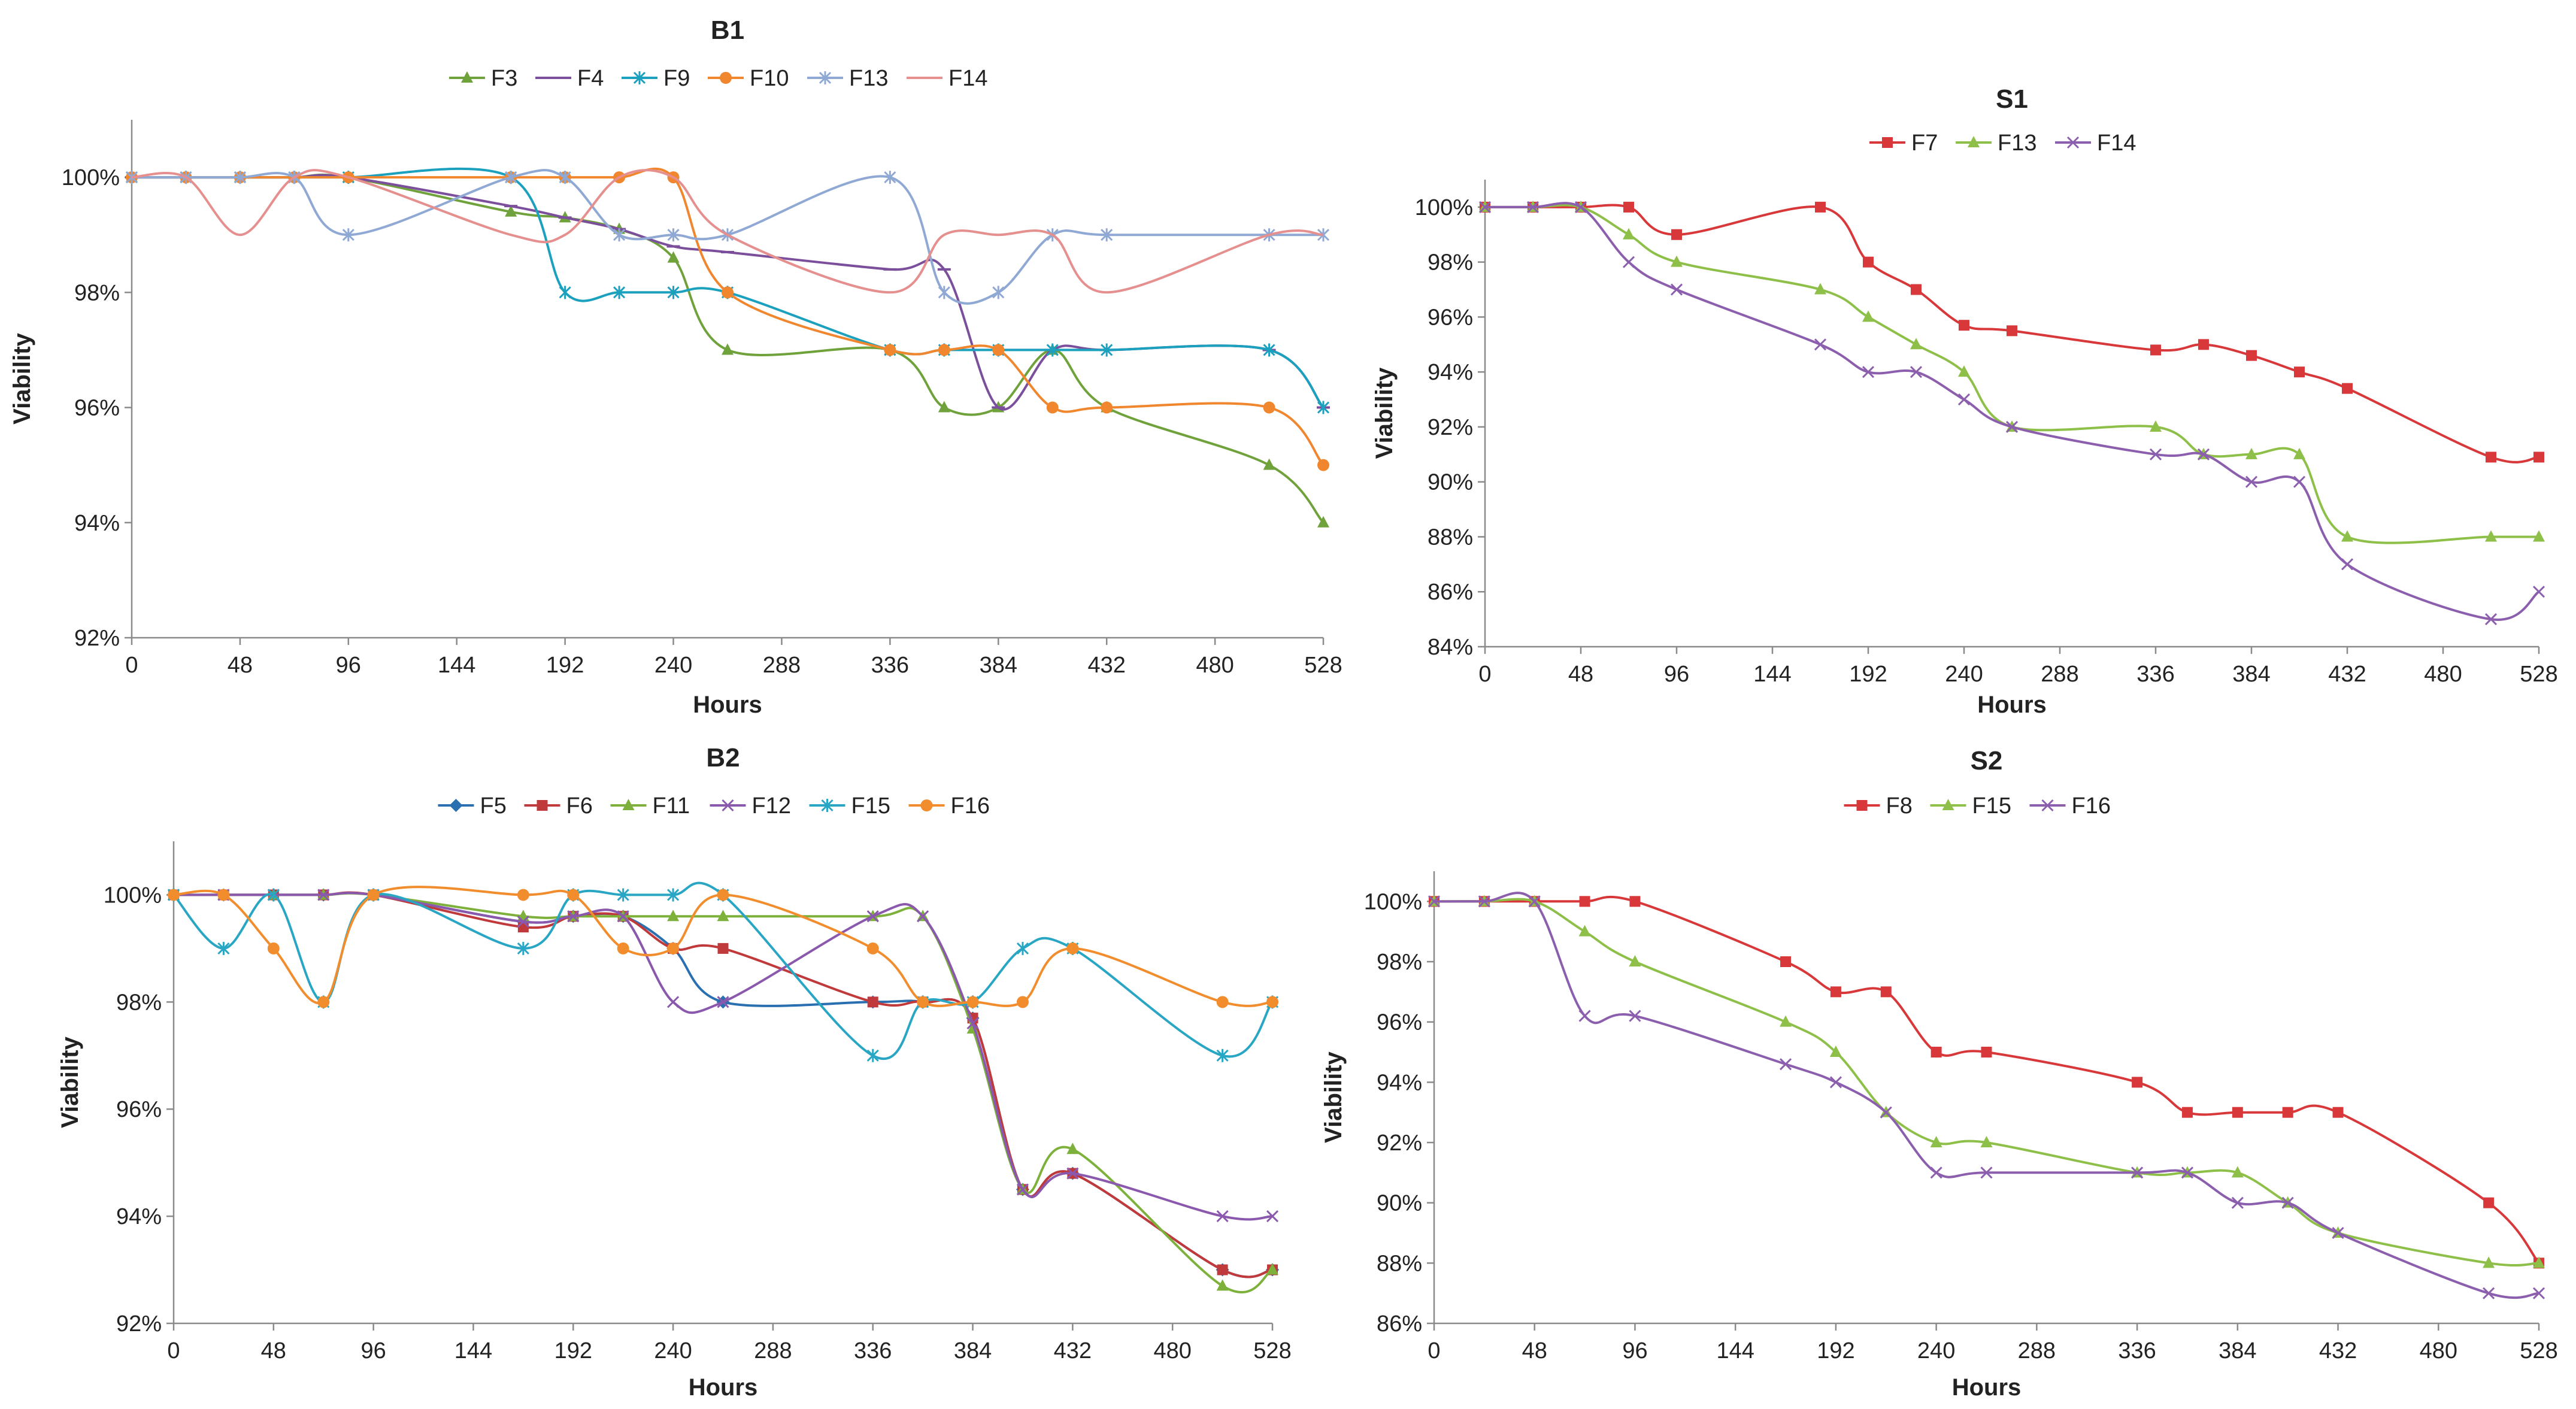 The width and height of the screenshot is (2576, 1409). What do you see at coordinates (1272, 1350) in the screenshot?
I see `x-tick-label: 528` at bounding box center [1272, 1350].